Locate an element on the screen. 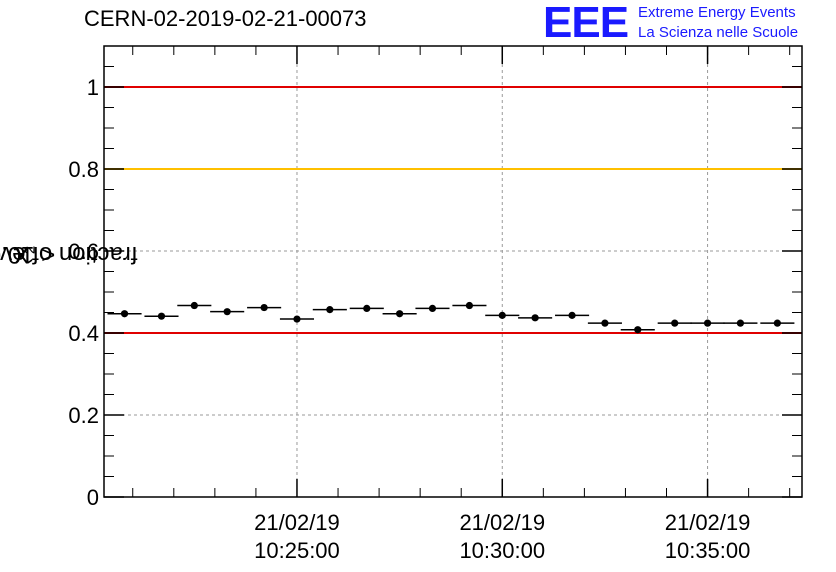 The width and height of the screenshot is (836, 572). y-tick-label: 0.2 is located at coordinates (83, 415).